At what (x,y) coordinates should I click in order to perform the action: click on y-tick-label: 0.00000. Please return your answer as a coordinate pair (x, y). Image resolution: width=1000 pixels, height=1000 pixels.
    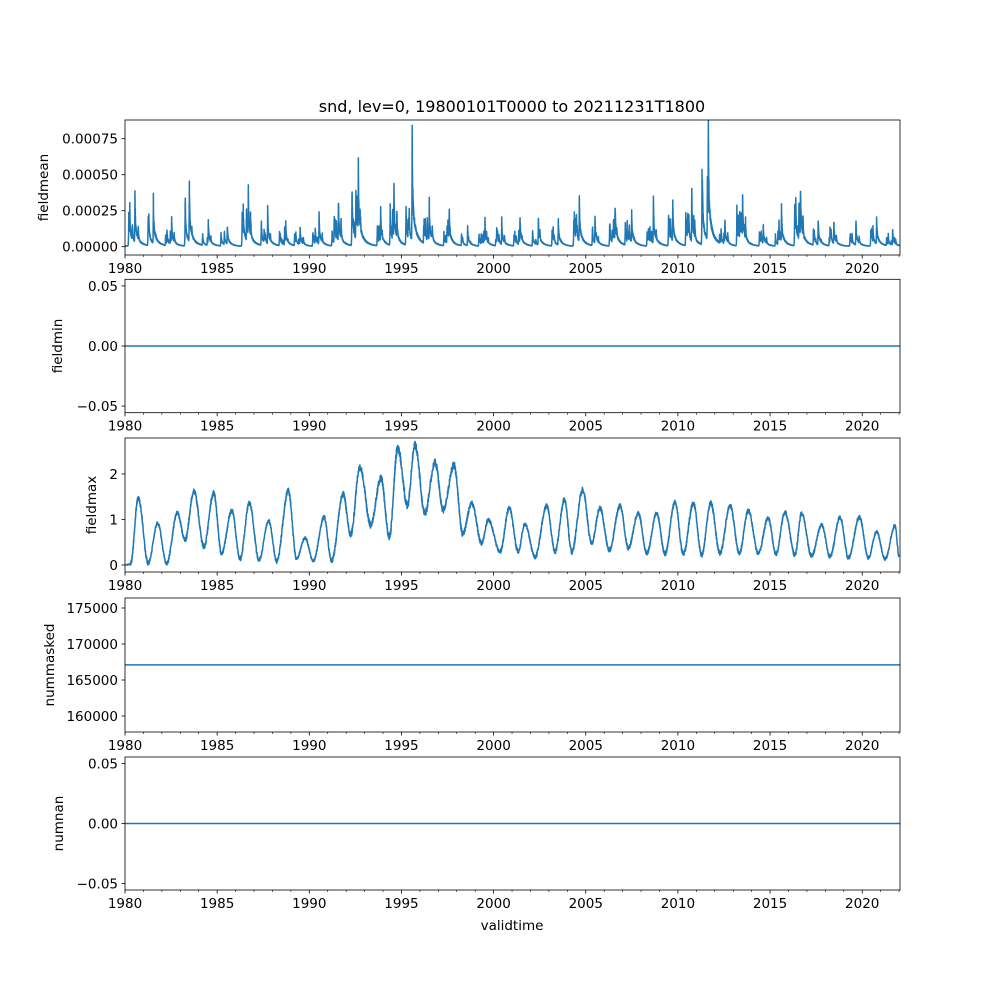
    Looking at the image, I should click on (90, 248).